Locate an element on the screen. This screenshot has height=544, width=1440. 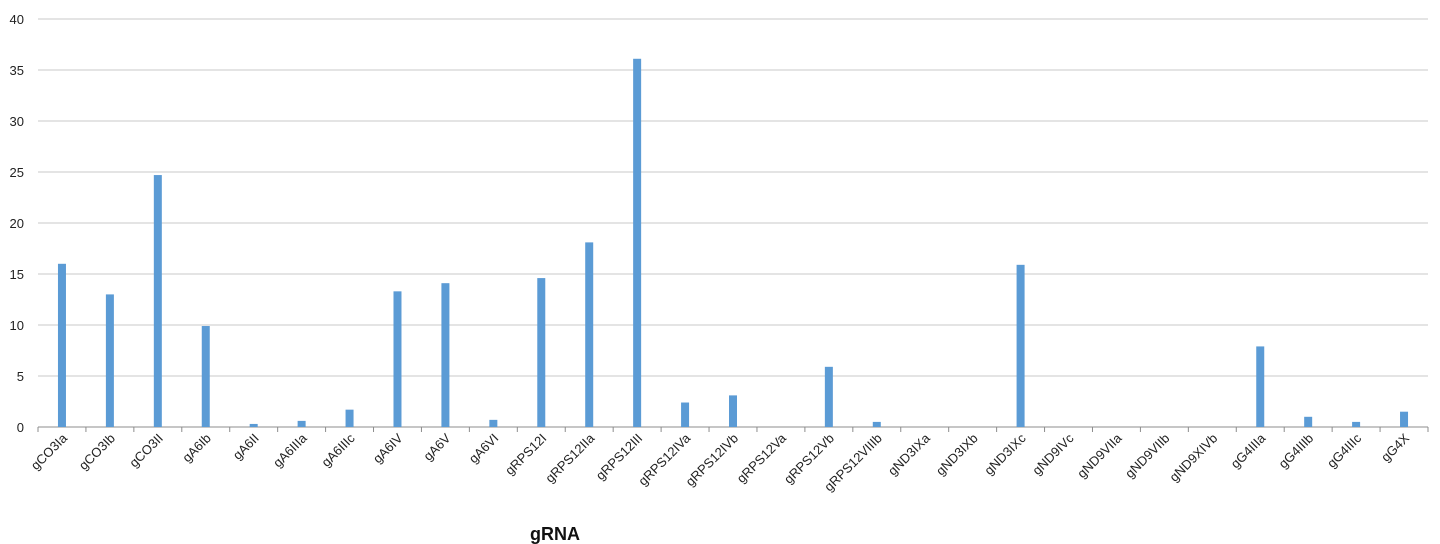
x-tick-label: gRPS12I is located at coordinates (525, 454).